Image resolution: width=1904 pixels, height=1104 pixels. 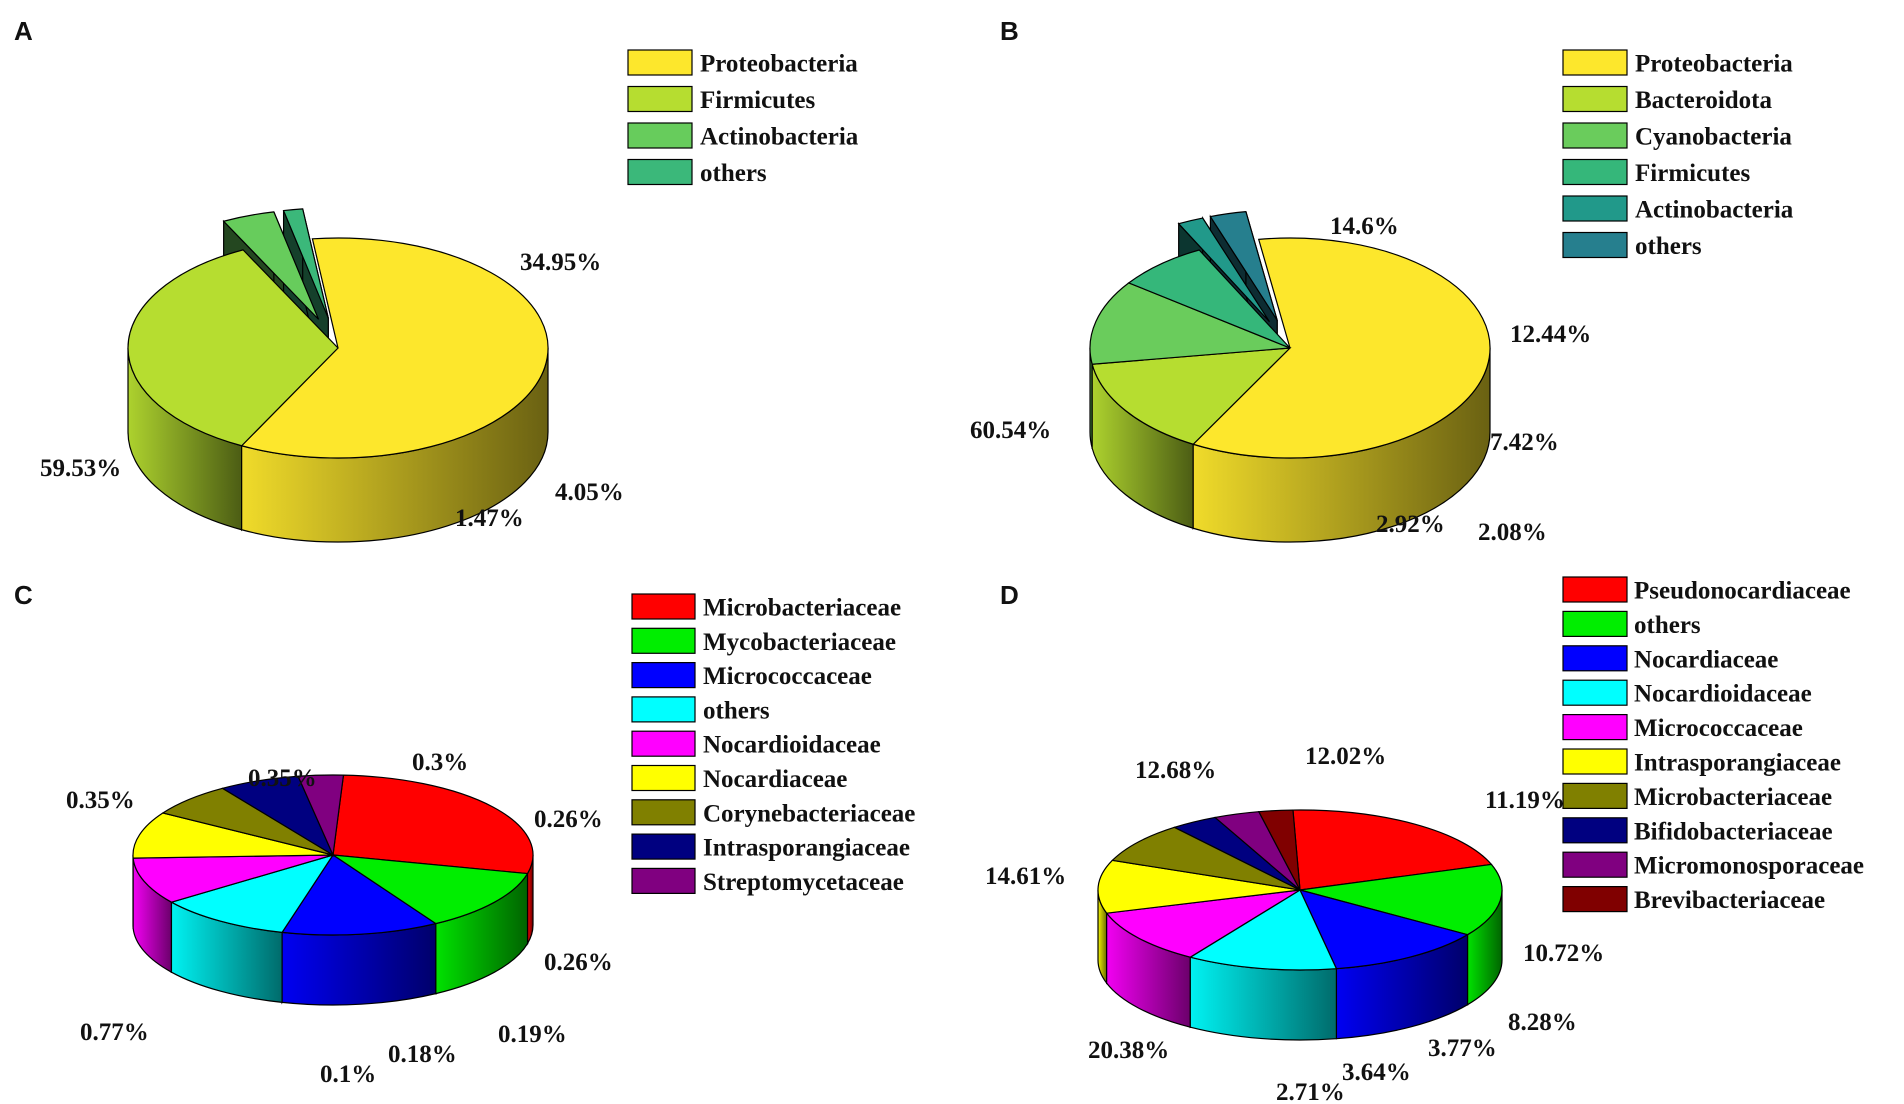 I want to click on legend-swatch-micromonosporaceae, so click(x=1595, y=864).